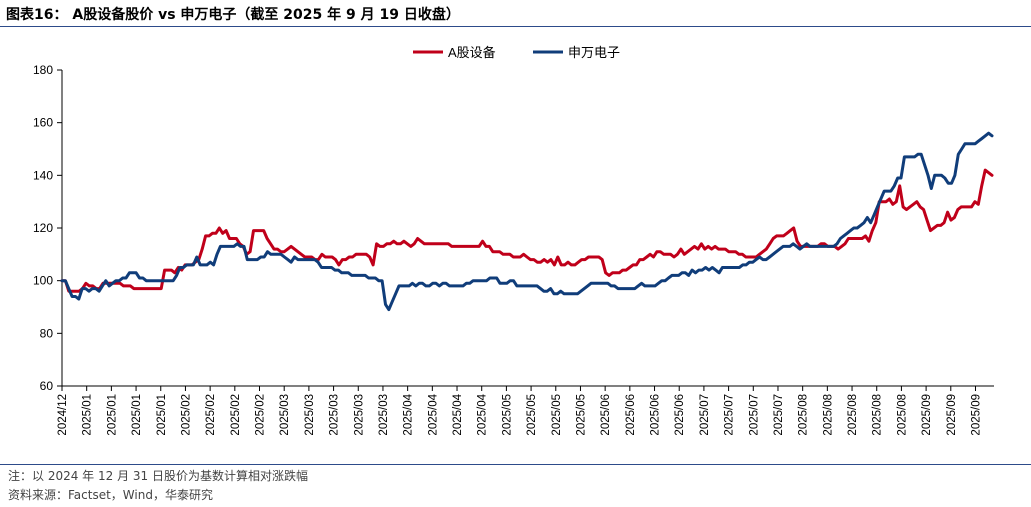 The width and height of the screenshot is (1031, 507). What do you see at coordinates (43, 228) in the screenshot?
I see `y-tick-label: 120` at bounding box center [43, 228].